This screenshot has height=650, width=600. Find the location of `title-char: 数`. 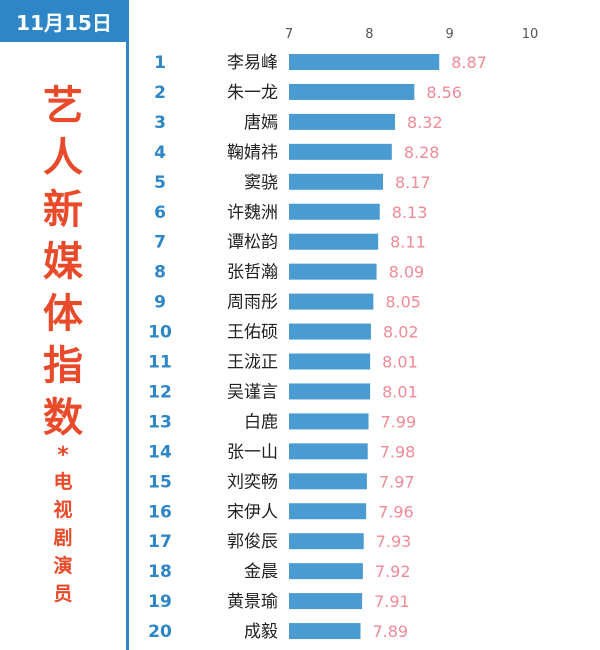

title-char: 数 is located at coordinates (63, 418).